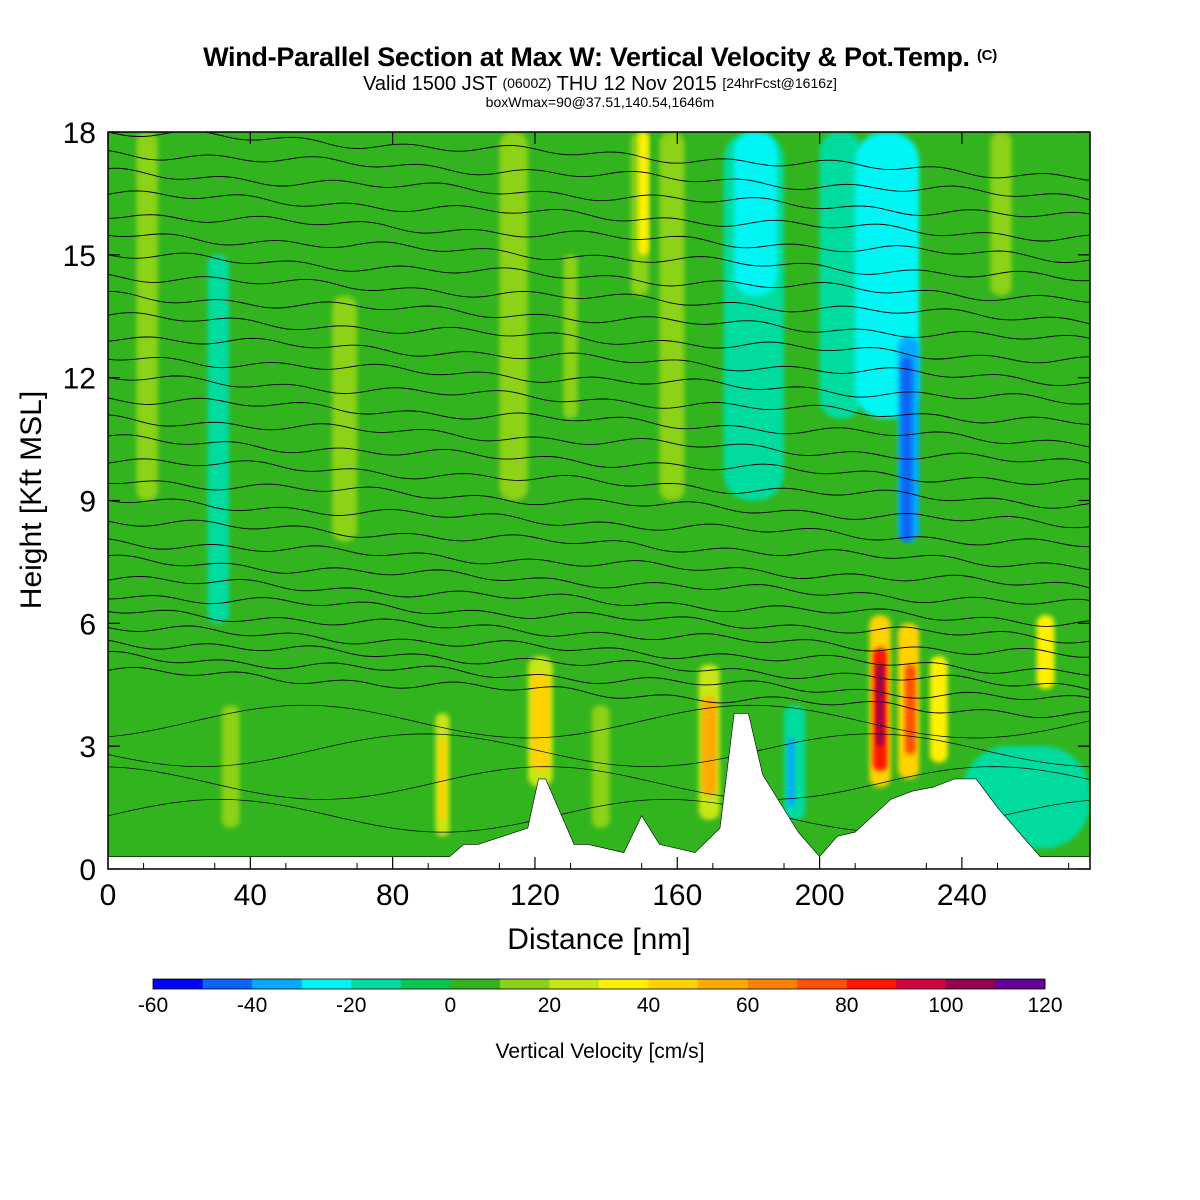 The image size is (1200, 1200). Describe the element at coordinates (250, 895) in the screenshot. I see `x-tick-label: 40` at that location.